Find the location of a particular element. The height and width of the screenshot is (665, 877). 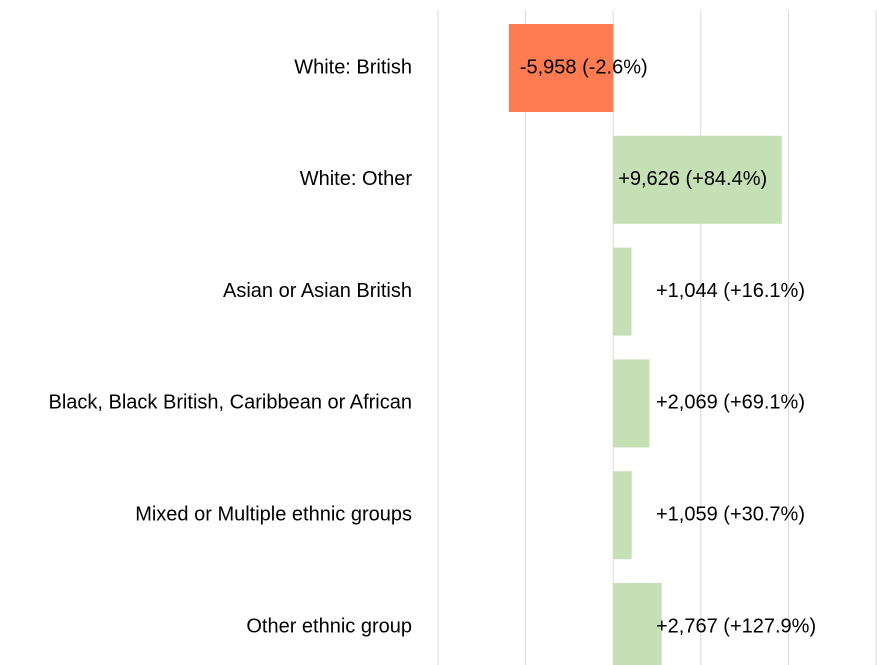

category-label: White: British is located at coordinates (353, 67).